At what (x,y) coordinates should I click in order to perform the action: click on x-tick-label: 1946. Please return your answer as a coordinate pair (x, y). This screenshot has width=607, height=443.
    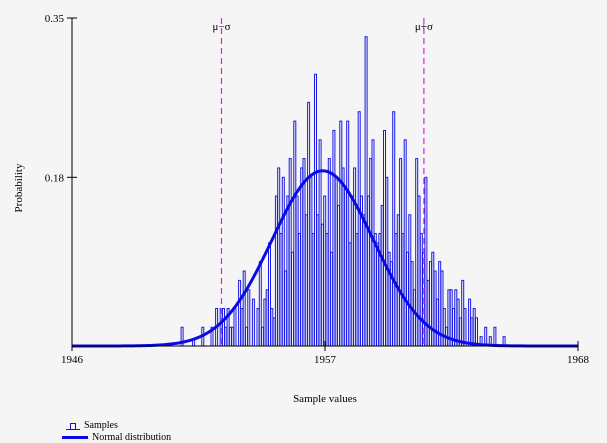
    Looking at the image, I should click on (72, 360).